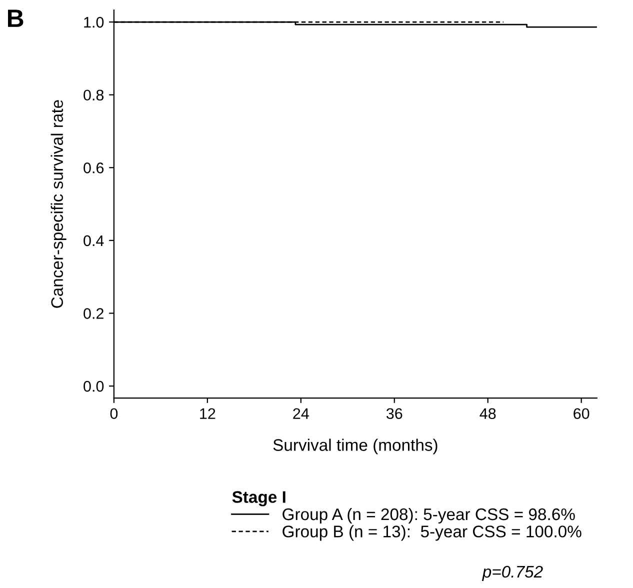 The height and width of the screenshot is (588, 633). What do you see at coordinates (488, 414) in the screenshot?
I see `x-tick-label: 48` at bounding box center [488, 414].